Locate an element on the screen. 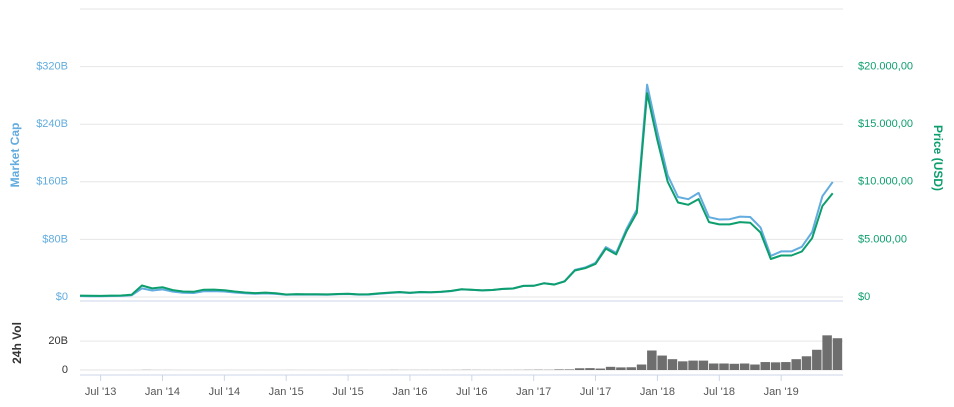 The image size is (954, 407). x-tick-label: Jul '14 is located at coordinates (224, 392).